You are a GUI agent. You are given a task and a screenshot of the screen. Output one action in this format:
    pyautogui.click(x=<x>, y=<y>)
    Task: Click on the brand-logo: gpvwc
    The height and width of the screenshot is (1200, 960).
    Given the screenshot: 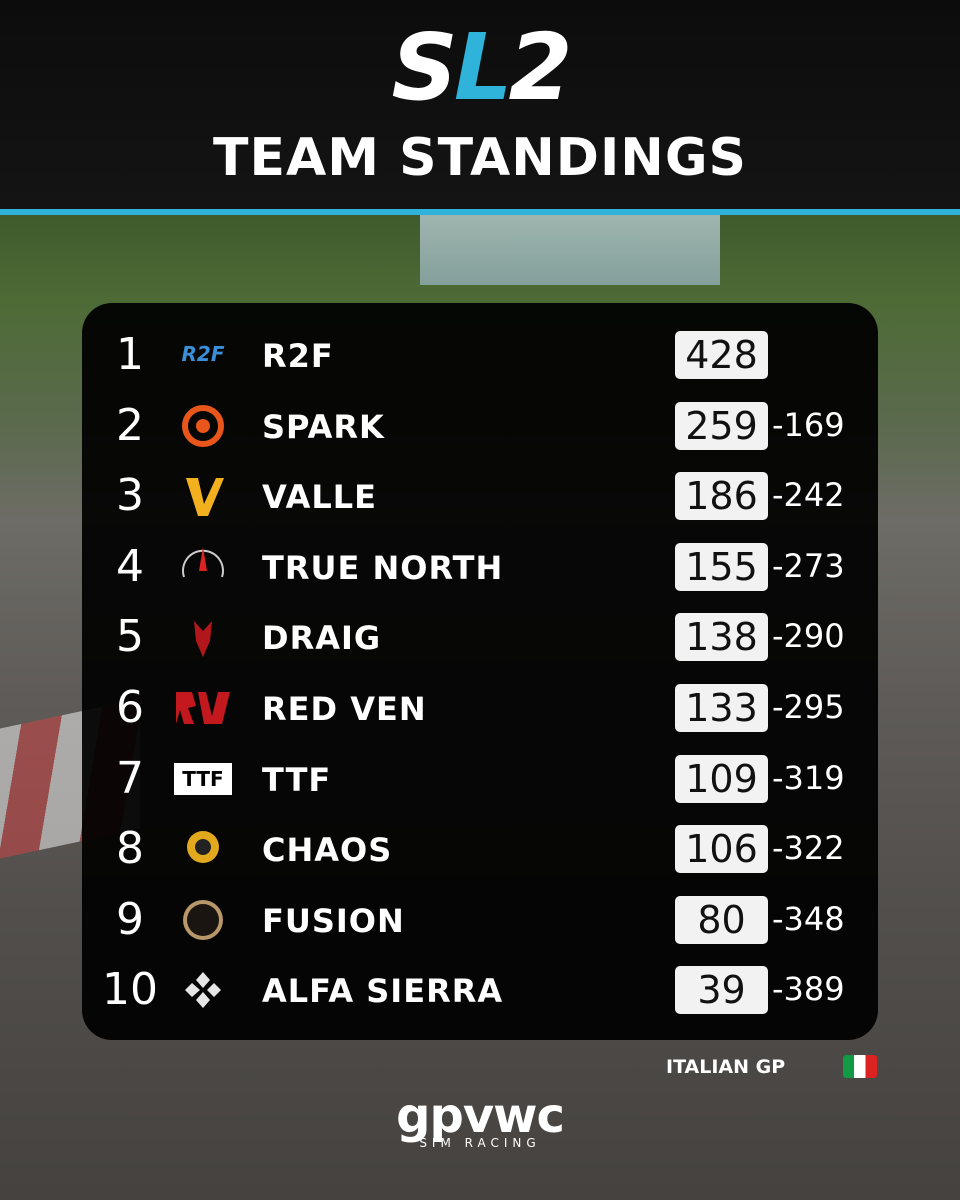 What is the action you would take?
    pyautogui.click(x=480, y=1116)
    